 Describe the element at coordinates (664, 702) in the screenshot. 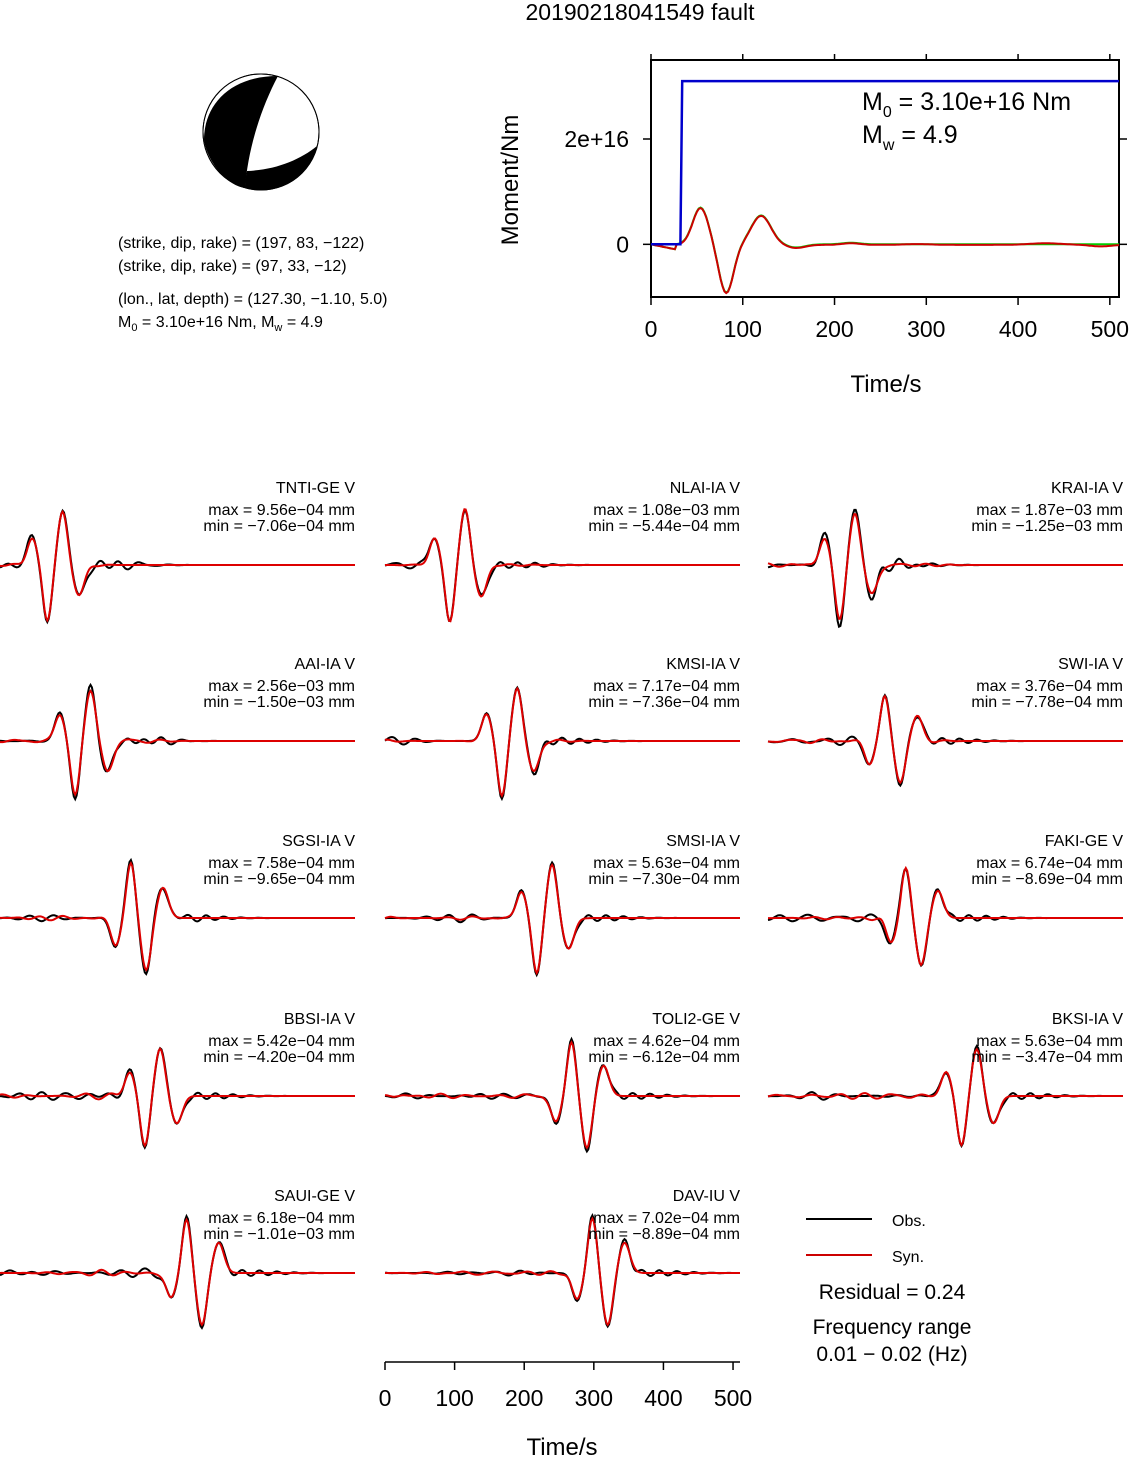

I see `station-min: min = −7.36e−04 mm` at that location.